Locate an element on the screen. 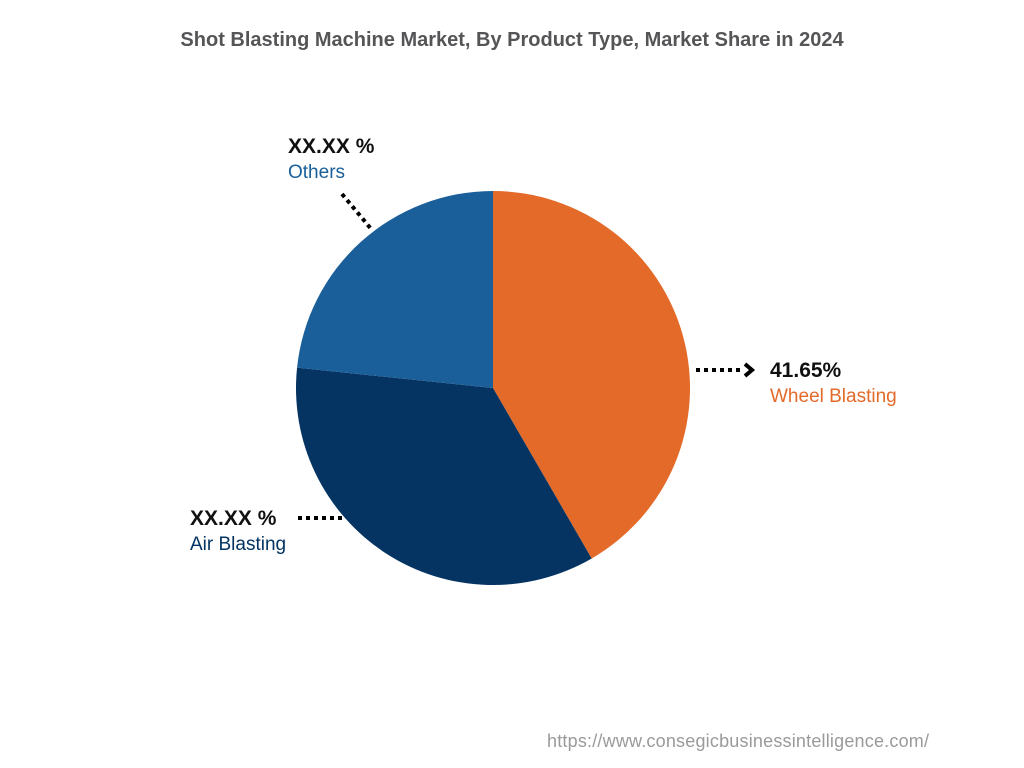  air-label: XX.XX % Air Blasting is located at coordinates (238, 531).